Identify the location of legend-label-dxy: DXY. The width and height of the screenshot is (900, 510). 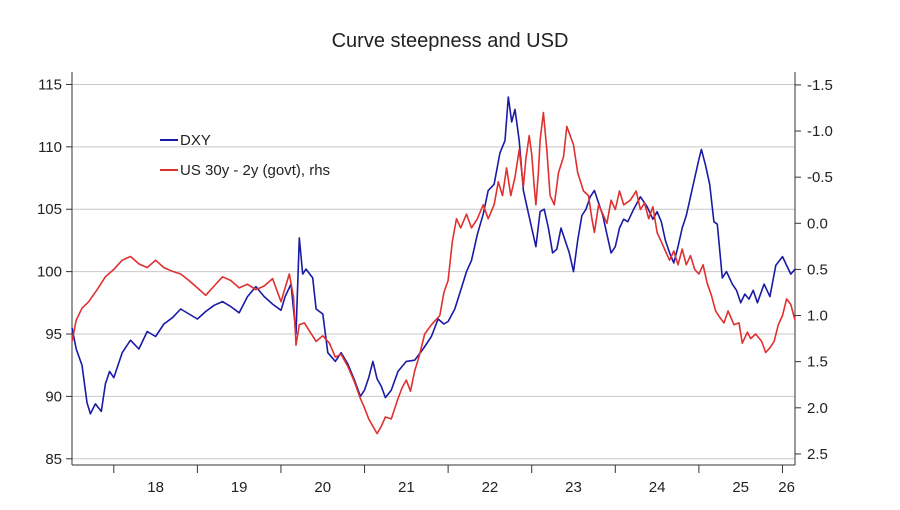
(195, 140).